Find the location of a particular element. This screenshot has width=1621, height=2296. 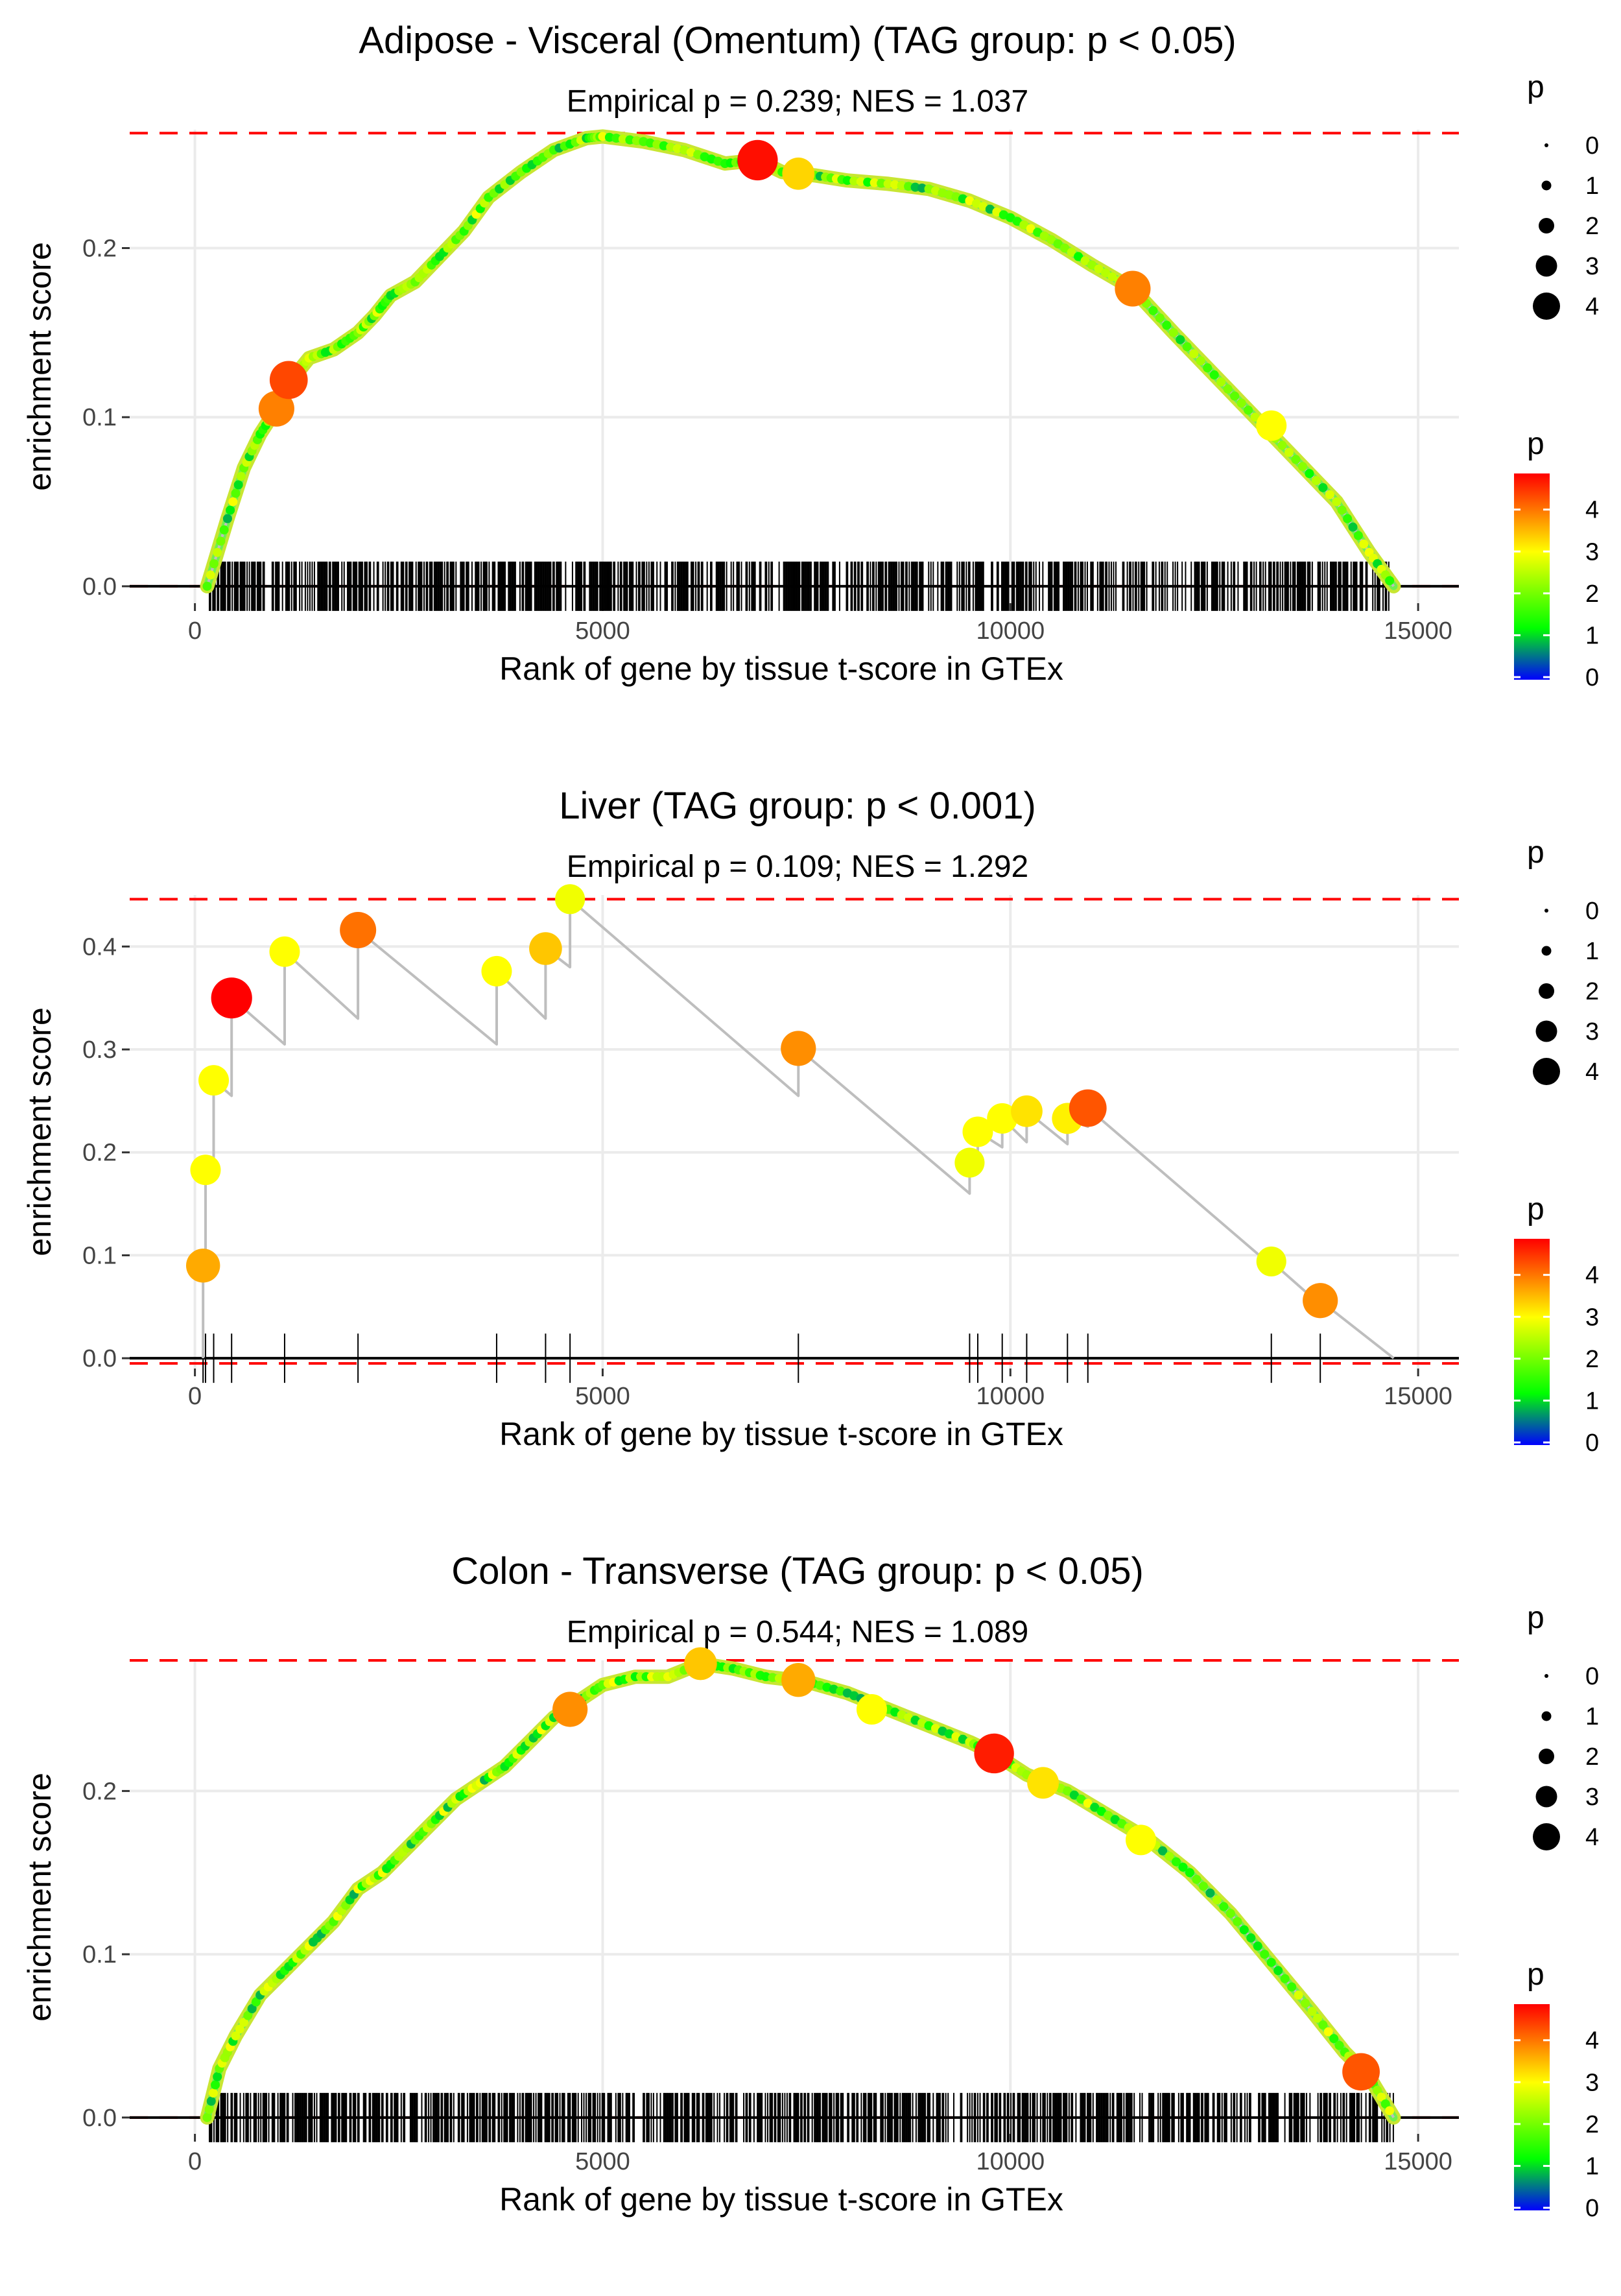

color-legend-title: p is located at coordinates (1535, 1974).